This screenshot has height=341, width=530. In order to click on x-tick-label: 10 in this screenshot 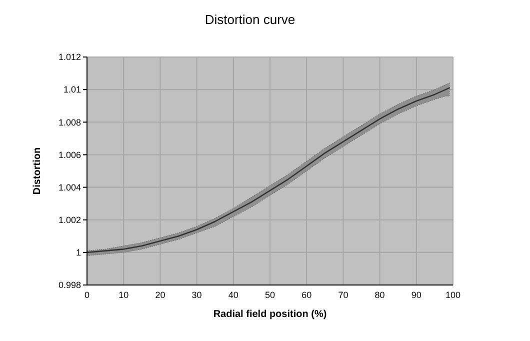, I will do `click(123, 295)`.